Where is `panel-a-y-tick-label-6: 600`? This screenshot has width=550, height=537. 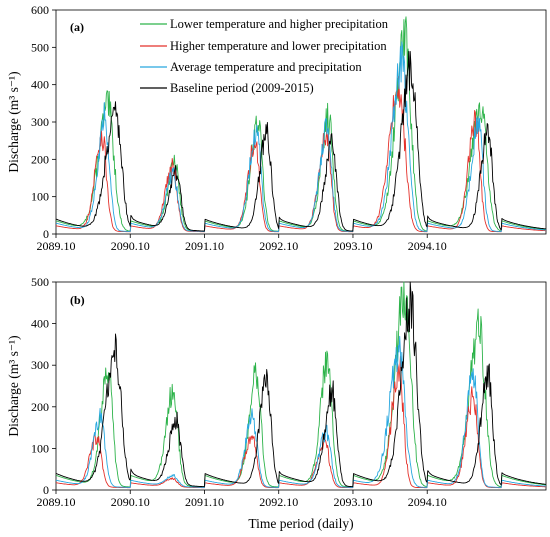 panel-a-y-tick-label-6: 600 is located at coordinates (40, 10).